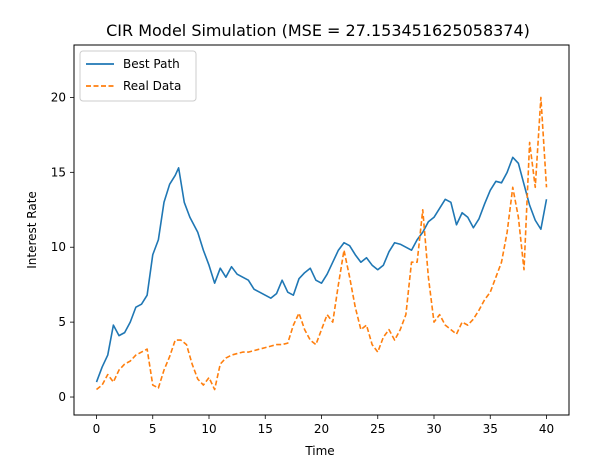 Image resolution: width=593 pixels, height=460 pixels. What do you see at coordinates (265, 429) in the screenshot?
I see `x-tick-label: 15` at bounding box center [265, 429].